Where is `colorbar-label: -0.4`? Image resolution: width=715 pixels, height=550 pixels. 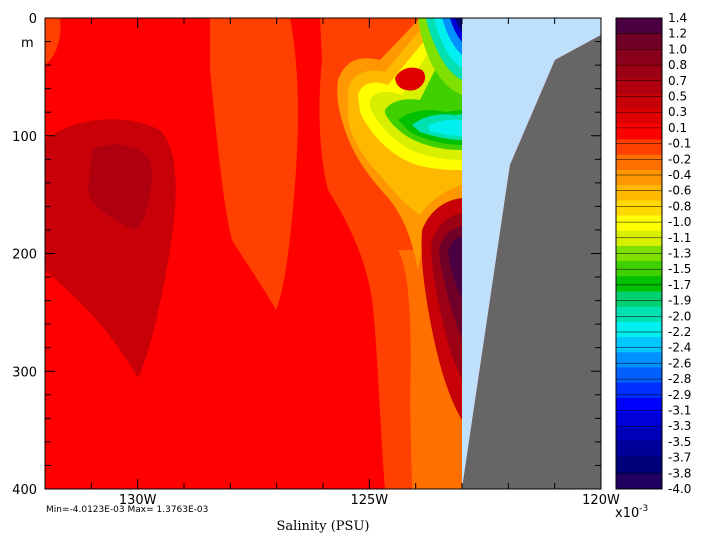
colorbar-label: -0.4 is located at coordinates (679, 175).